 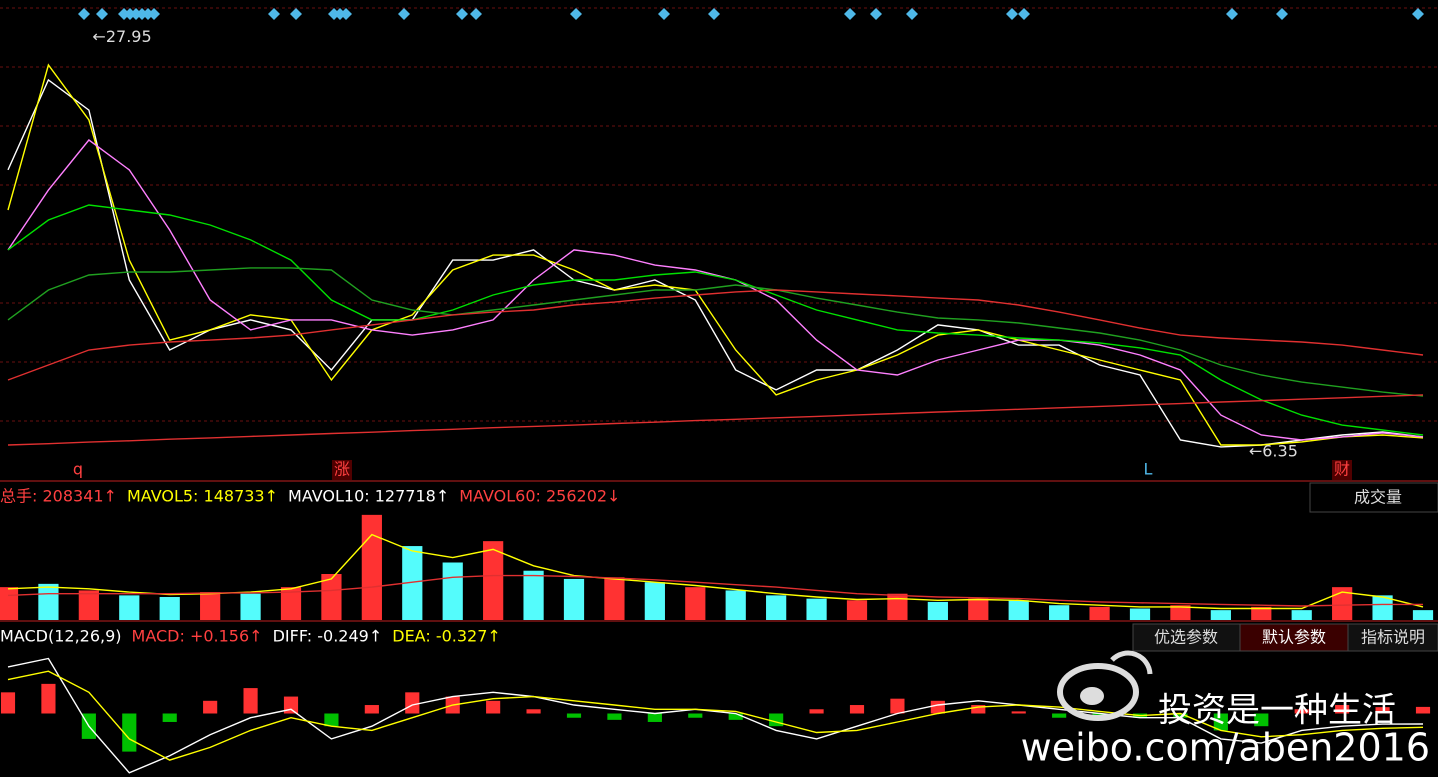 I want to click on weibo-logo, so click(x=1105, y=685).